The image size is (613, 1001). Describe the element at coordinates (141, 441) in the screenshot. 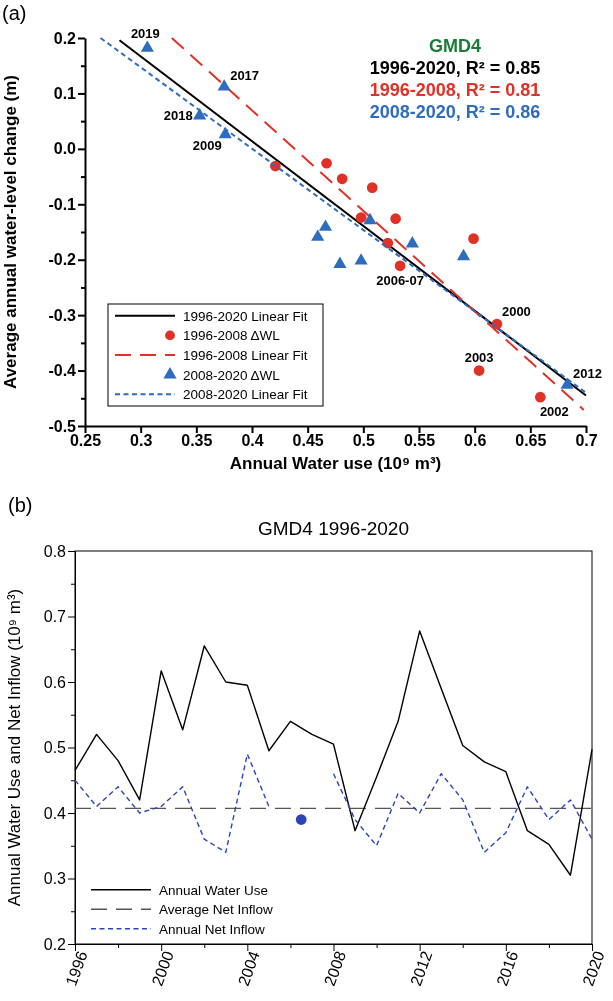

I see `x-tick-label: 0.3` at that location.